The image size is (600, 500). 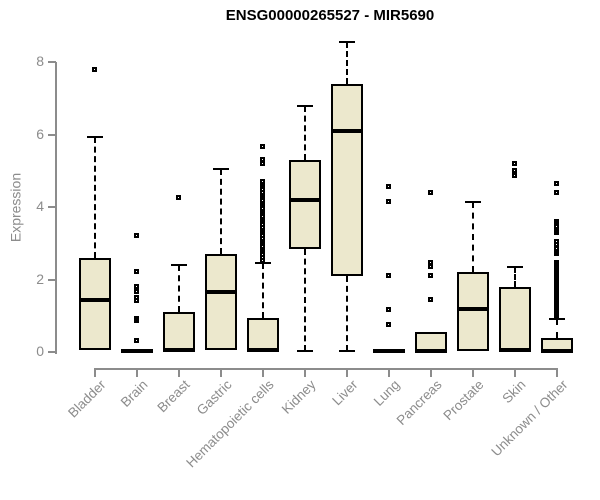 What do you see at coordinates (40, 278) in the screenshot?
I see `y-tick-label: 2` at bounding box center [40, 278].